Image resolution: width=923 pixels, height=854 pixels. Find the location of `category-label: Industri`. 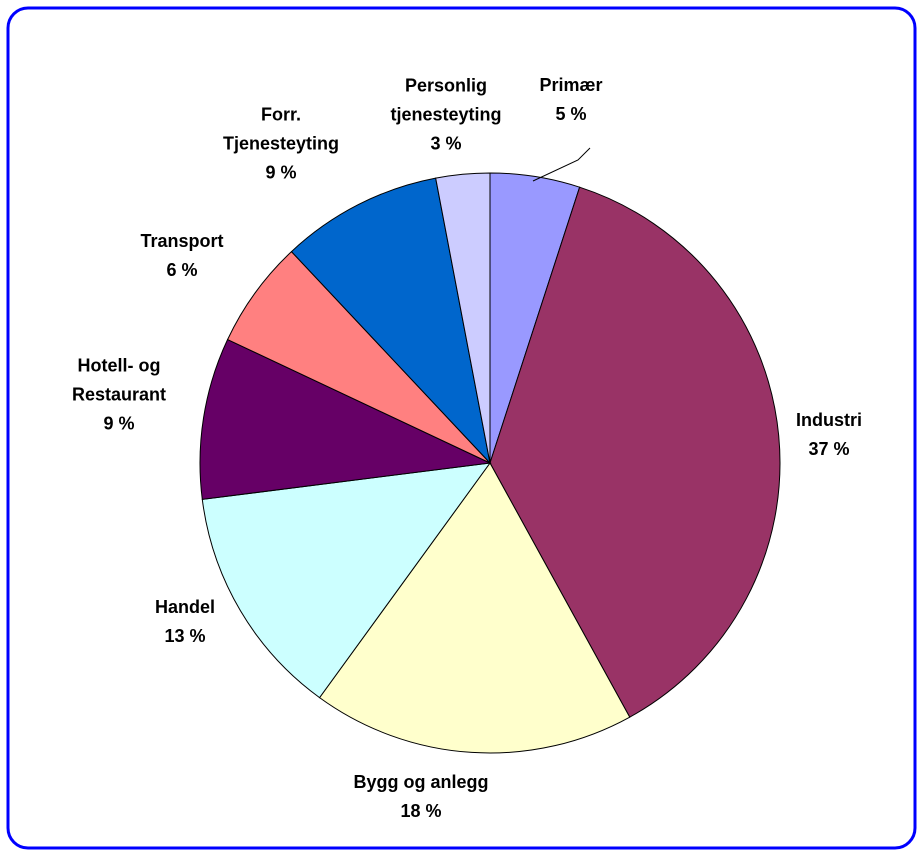

category-label: Industri is located at coordinates (829, 420).